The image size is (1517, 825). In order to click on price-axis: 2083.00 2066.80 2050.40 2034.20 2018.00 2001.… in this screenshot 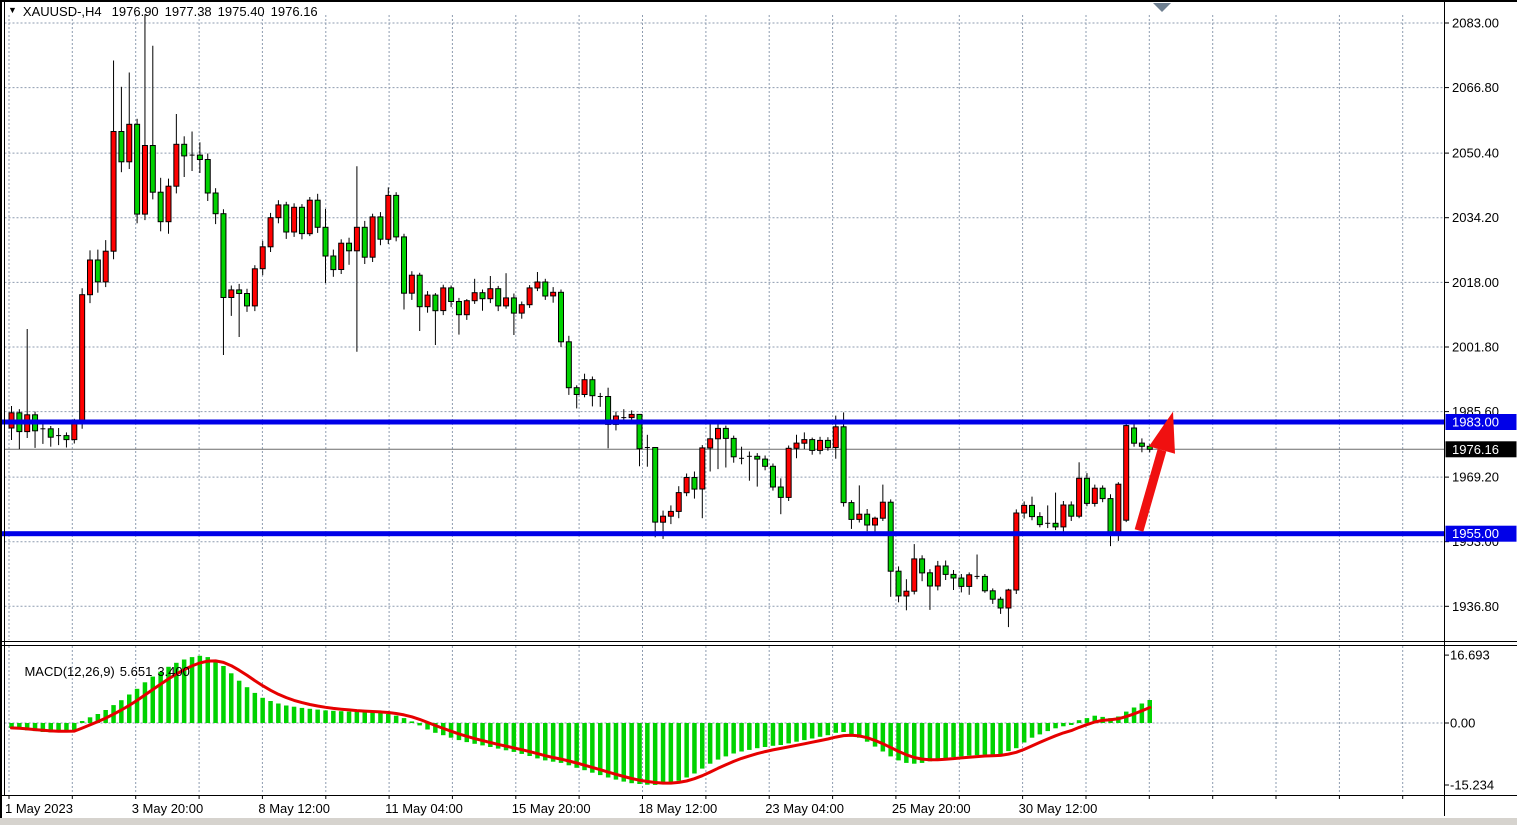, I will do `click(1480, 404)`.